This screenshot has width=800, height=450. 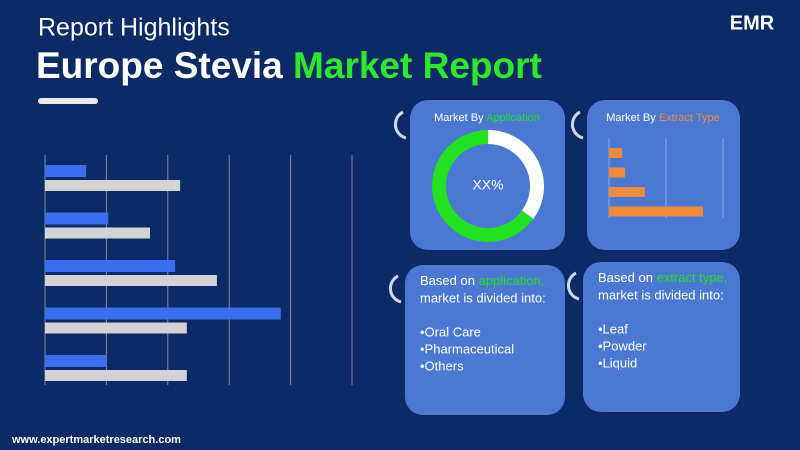 I want to click on title-main: Europe Stevia, so click(x=159, y=65).